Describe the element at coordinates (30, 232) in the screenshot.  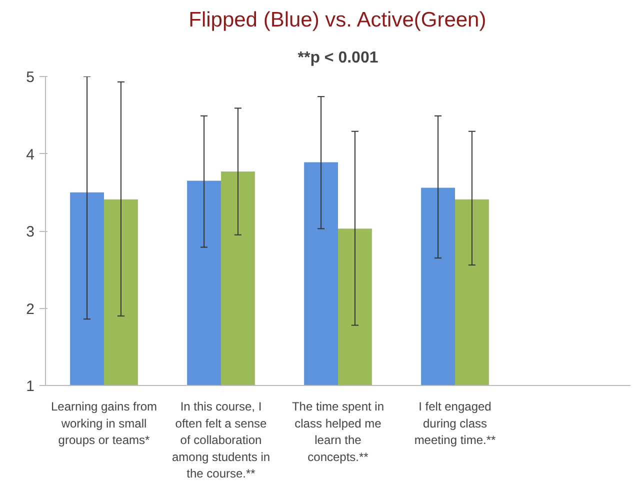
I see `y-tick-label: 3` at that location.